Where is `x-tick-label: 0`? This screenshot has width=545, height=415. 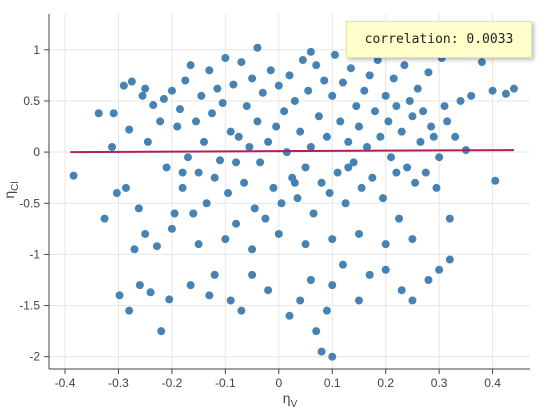
x-tick-label: 0 is located at coordinates (278, 383).